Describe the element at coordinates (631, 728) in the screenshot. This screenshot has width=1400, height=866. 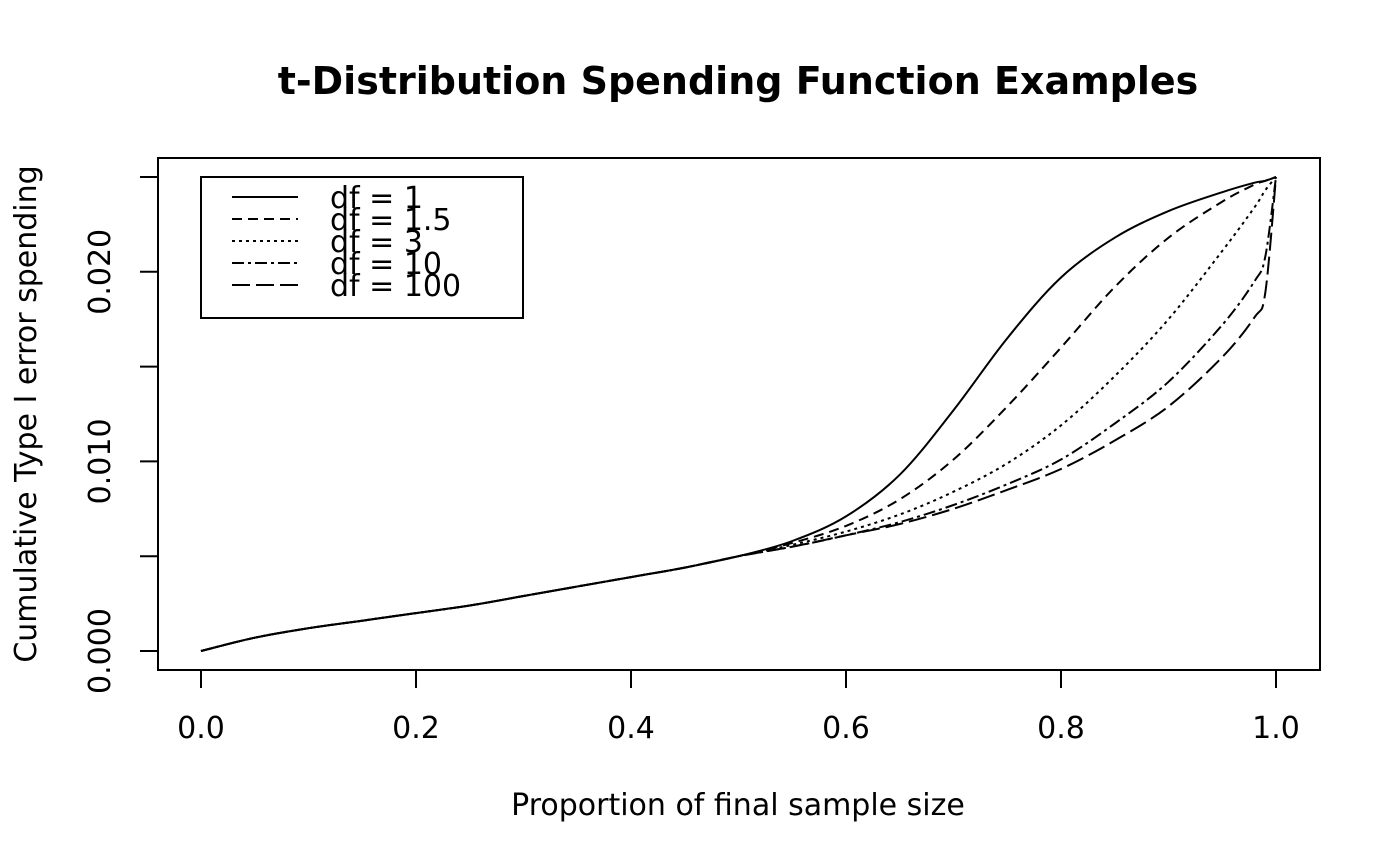
I see `x-tick-label: 0.4` at that location.